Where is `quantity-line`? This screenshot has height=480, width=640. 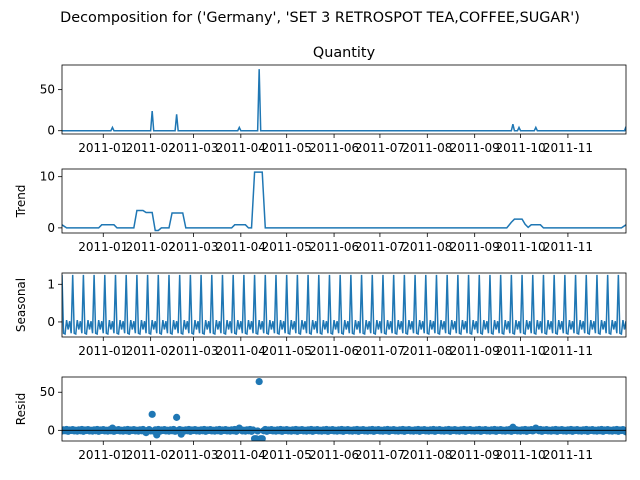
quantity-line is located at coordinates (344, 100).